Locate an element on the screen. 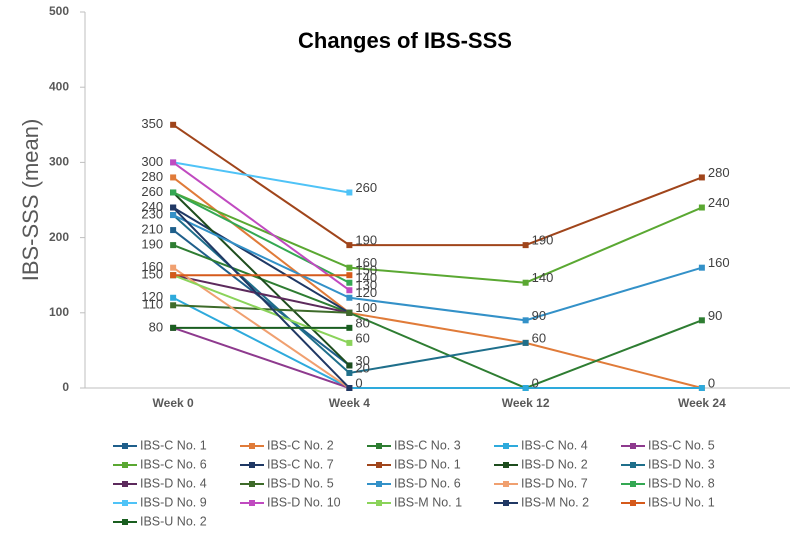  legend-label: IBS-C No. 7 is located at coordinates (300, 464).